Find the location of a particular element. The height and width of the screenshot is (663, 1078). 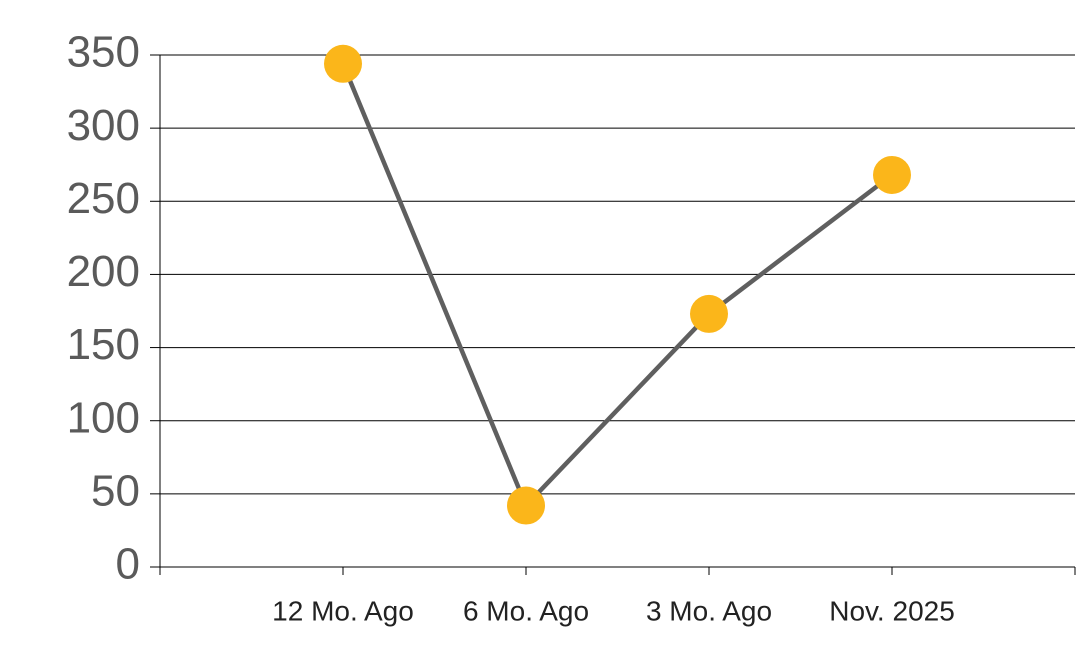

x-tick-label: 3 Mo. Ago is located at coordinates (709, 610).